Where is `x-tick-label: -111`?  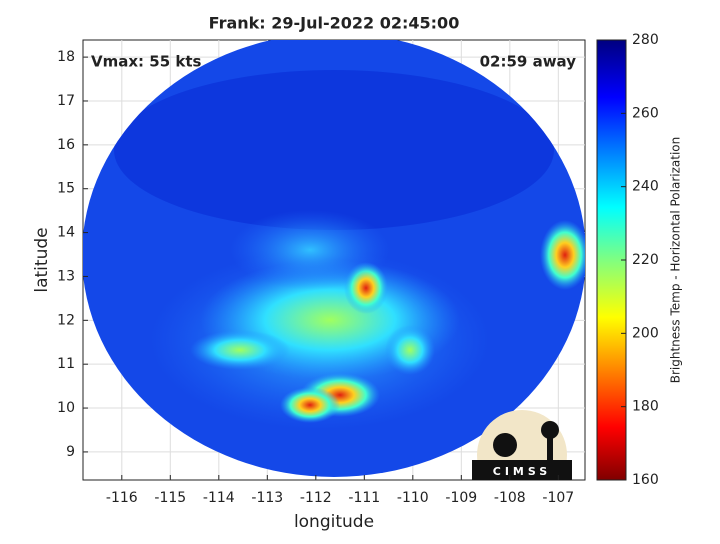 x-tick-label: -111 is located at coordinates (364, 498).